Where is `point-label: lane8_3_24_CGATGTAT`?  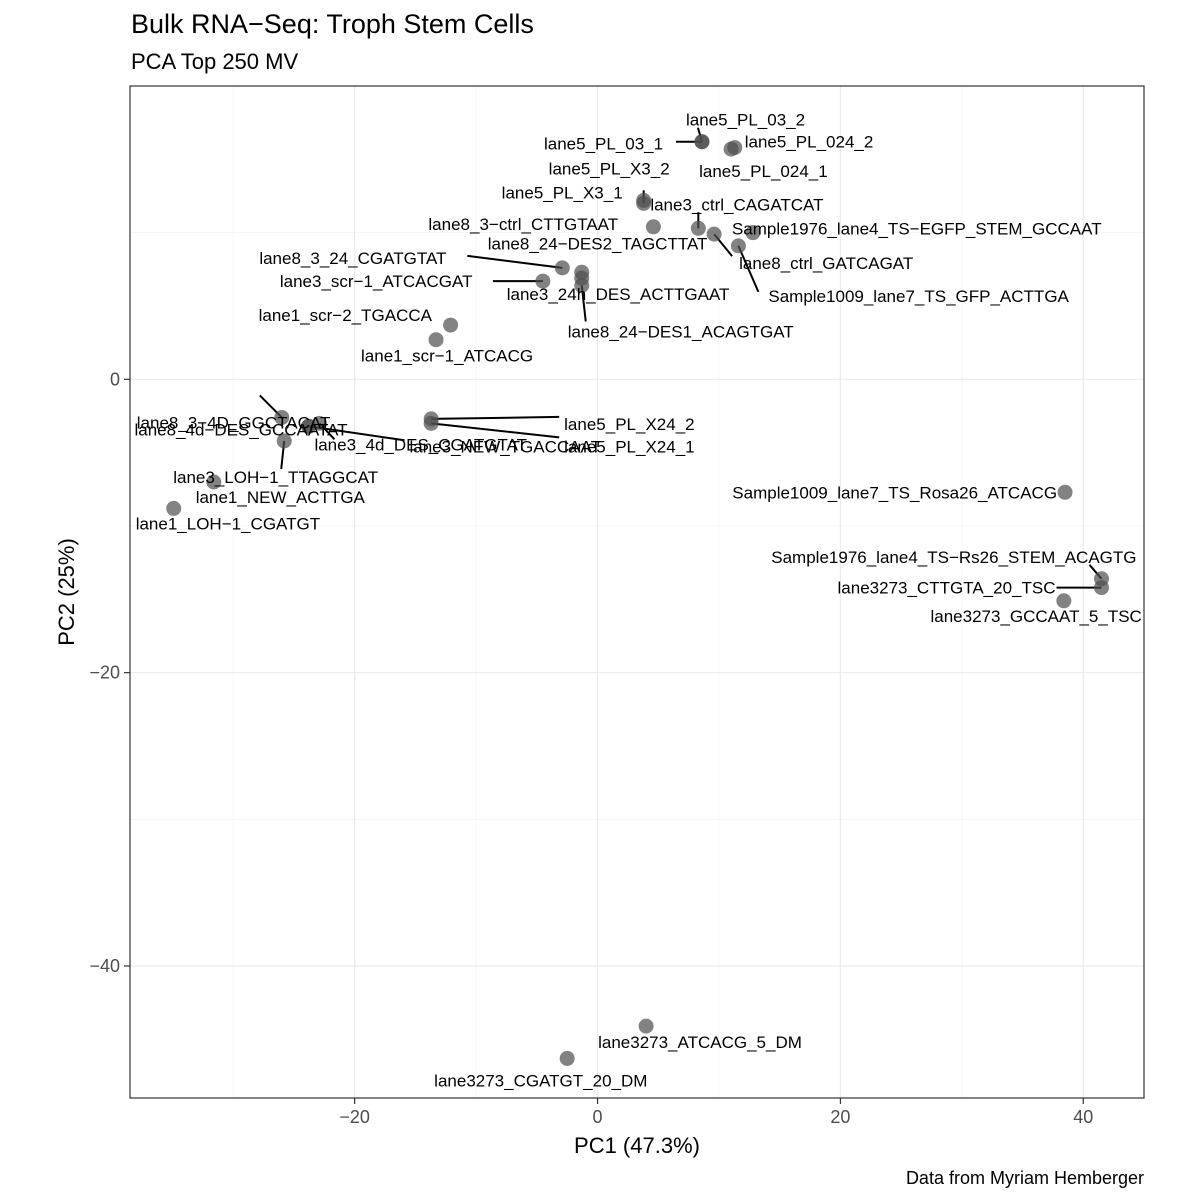 point-label: lane8_3_24_CGATGTAT is located at coordinates (352, 258).